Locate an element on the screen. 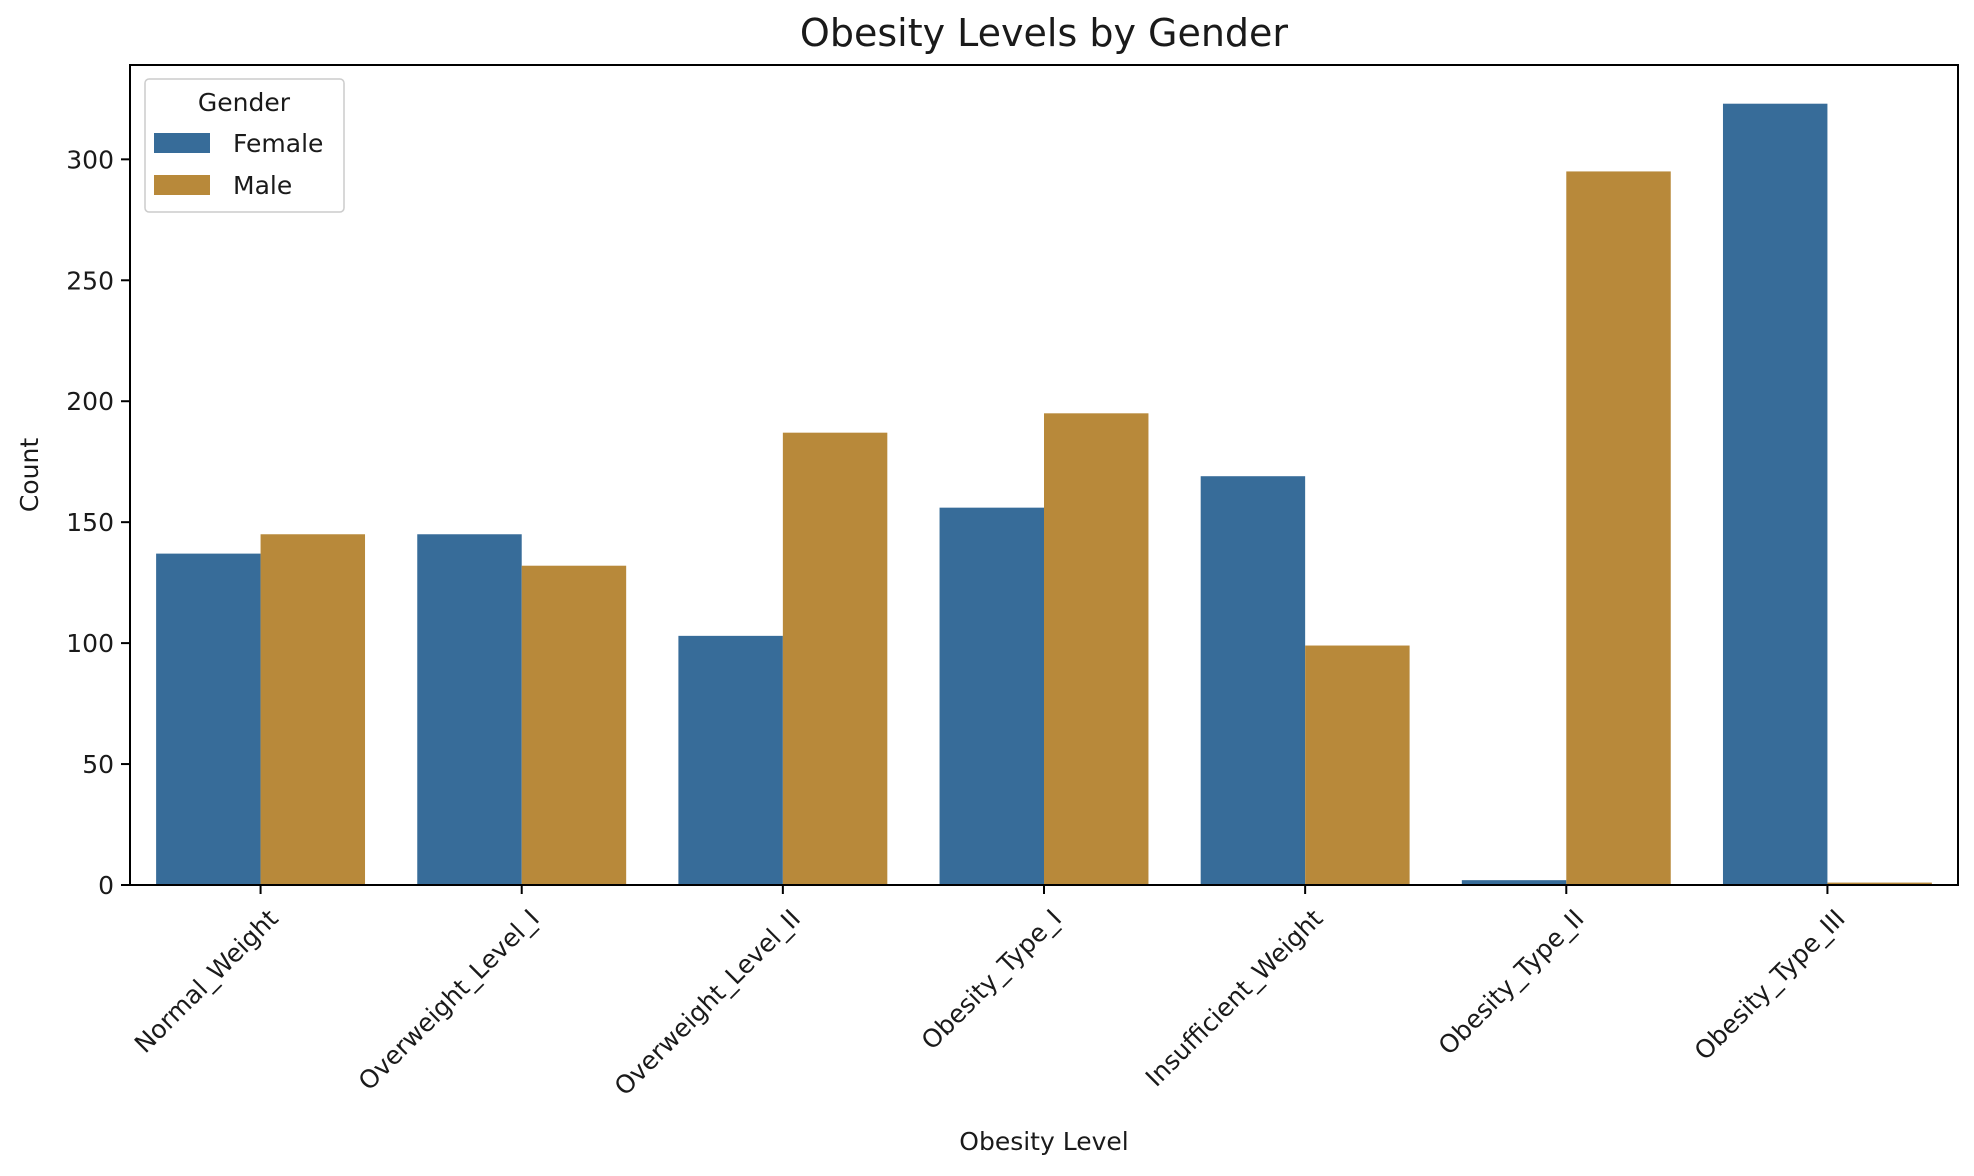 The height and width of the screenshot is (1176, 1974). y-axis: 0 50 100 150 200 250 300 is located at coordinates (98, 522).